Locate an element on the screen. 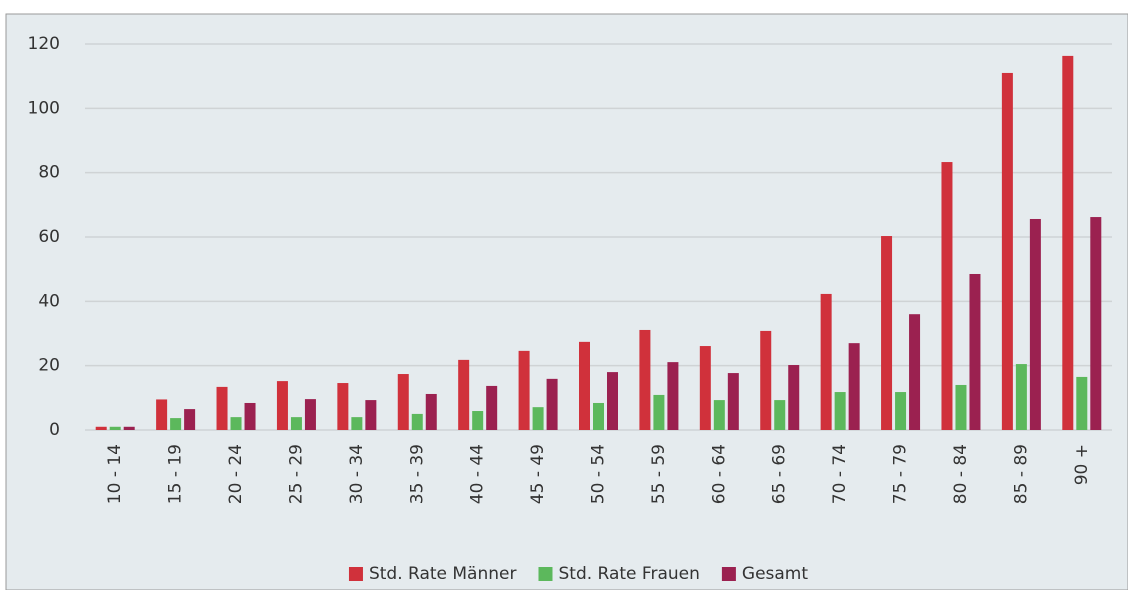 The width and height of the screenshot is (1128, 590). y-tick-label: 100 is located at coordinates (44, 108).